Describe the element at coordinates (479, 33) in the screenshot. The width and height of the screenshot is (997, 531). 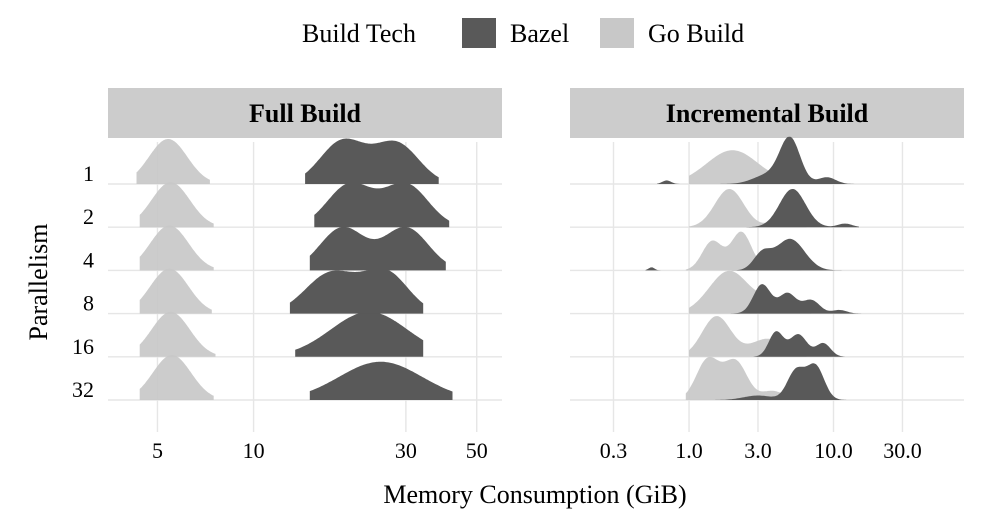
I see `legend-swatch-bazel` at that location.